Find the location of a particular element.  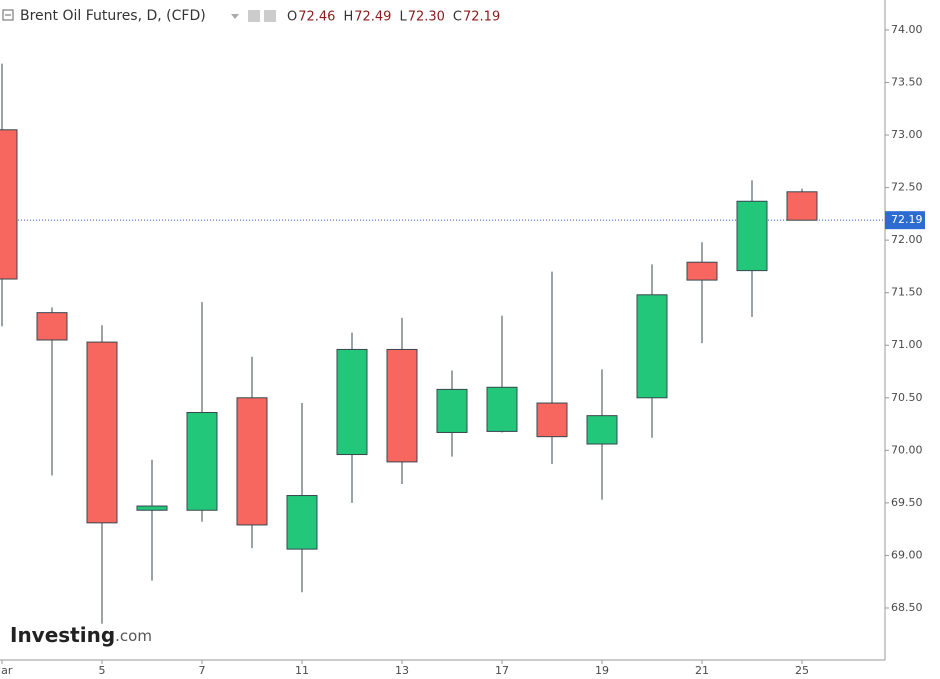

x-tick-label: 25 is located at coordinates (802, 670).